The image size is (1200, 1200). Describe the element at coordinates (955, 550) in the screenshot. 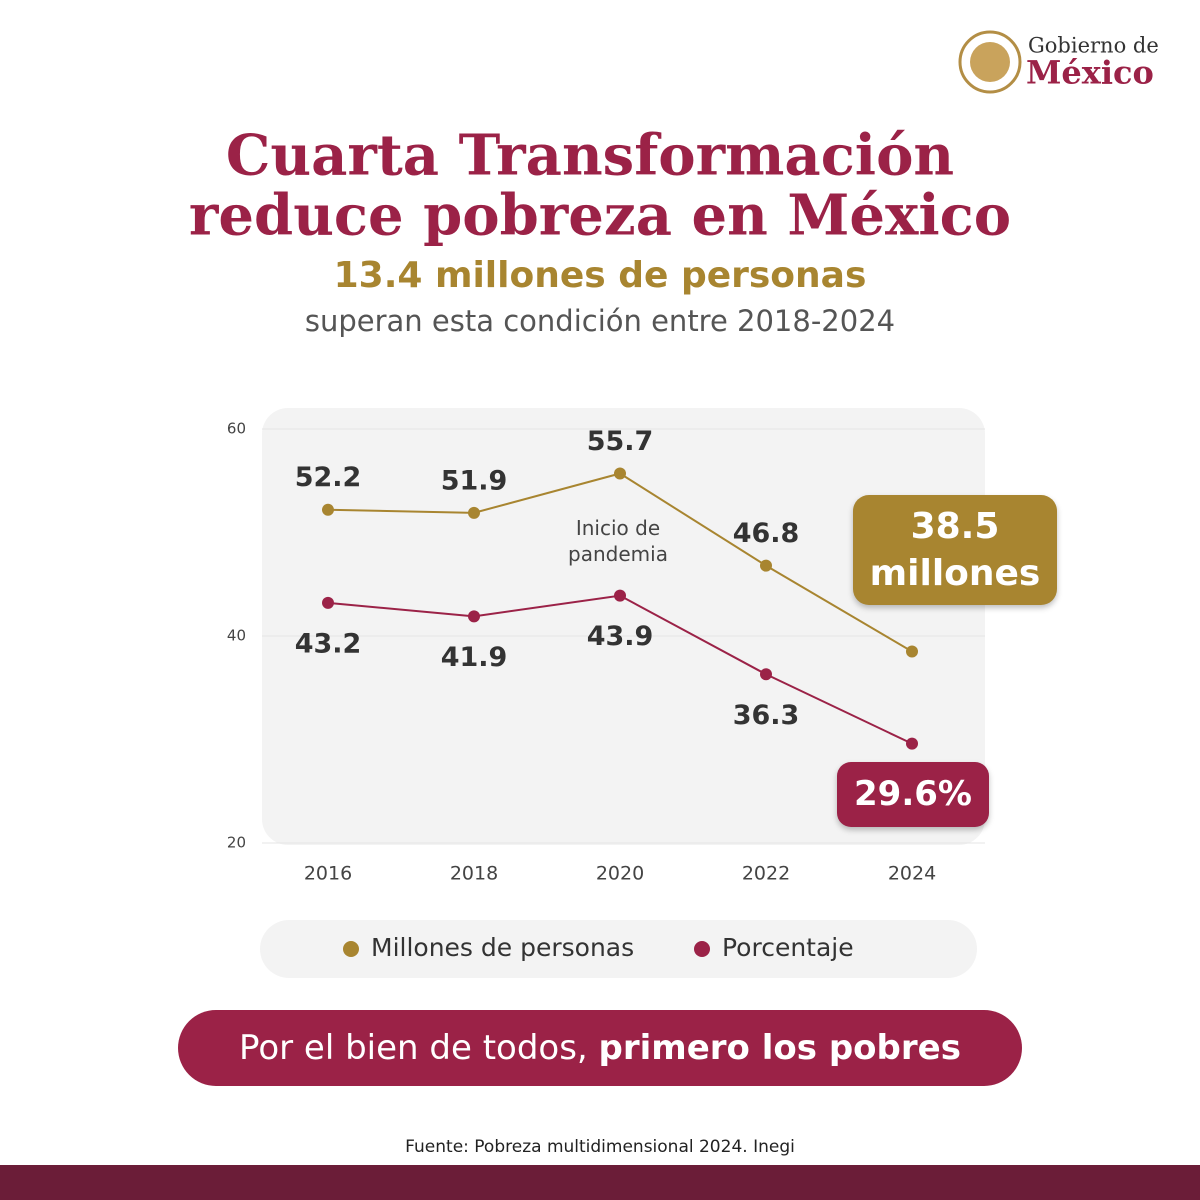

I see `callout: 38.5 millones` at that location.